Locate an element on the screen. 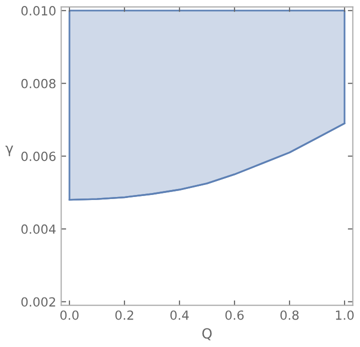 The height and width of the screenshot is (347, 360). x-tick-label: 0.2 is located at coordinates (124, 315).